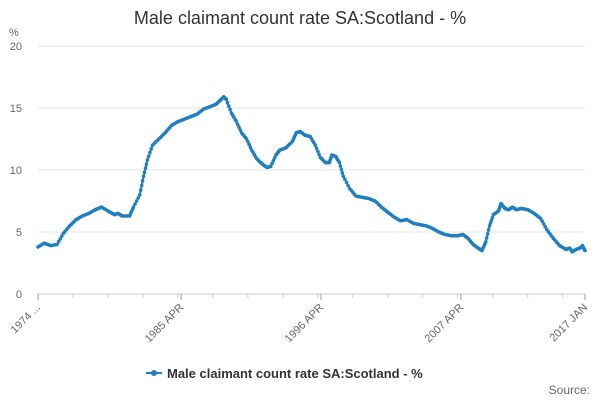  What do you see at coordinates (154, 373) in the screenshot?
I see `legend-marker` at bounding box center [154, 373].